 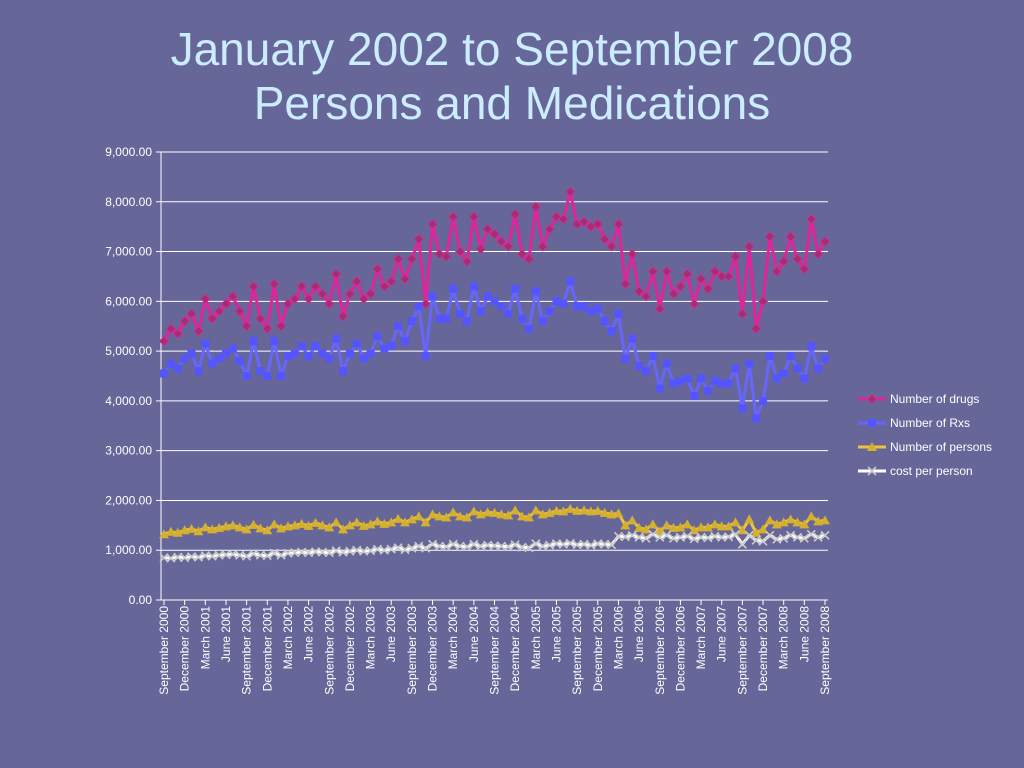 What do you see at coordinates (494, 521) in the screenshot?
I see `series-number-of-persons` at bounding box center [494, 521].